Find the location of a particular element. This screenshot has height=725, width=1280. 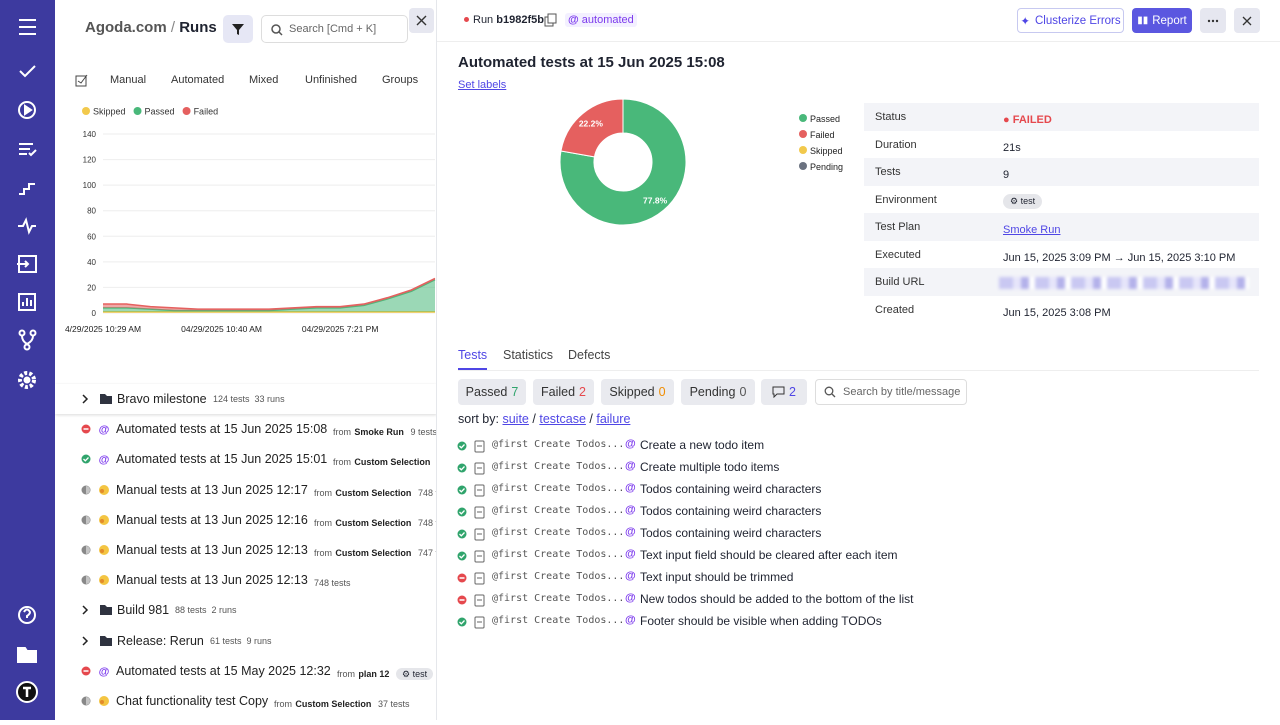

detail-tab: Statistics is located at coordinates (528, 355).